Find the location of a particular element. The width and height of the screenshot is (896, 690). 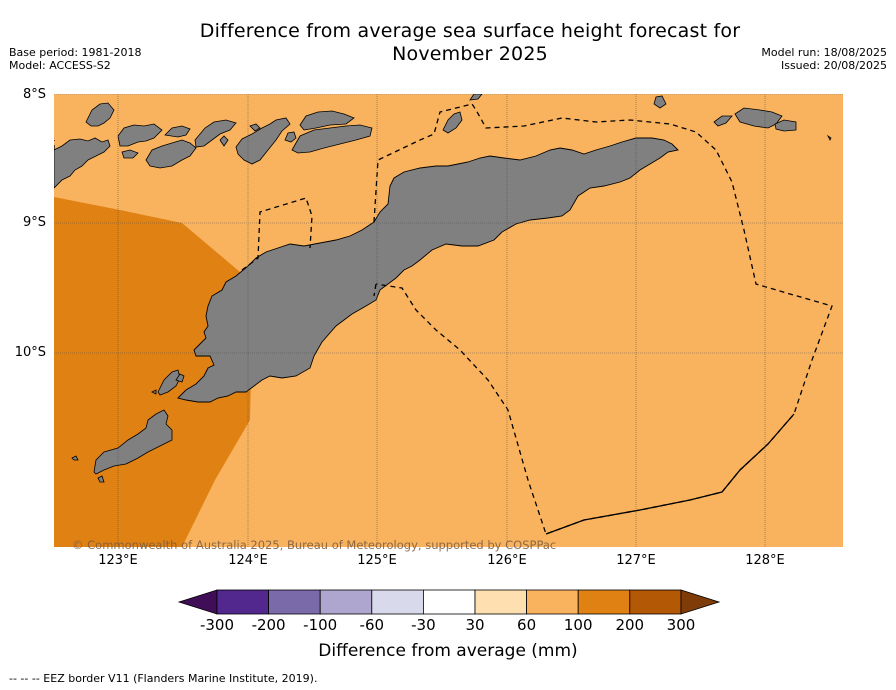

lon-label-128e: 128°E is located at coordinates (765, 560).